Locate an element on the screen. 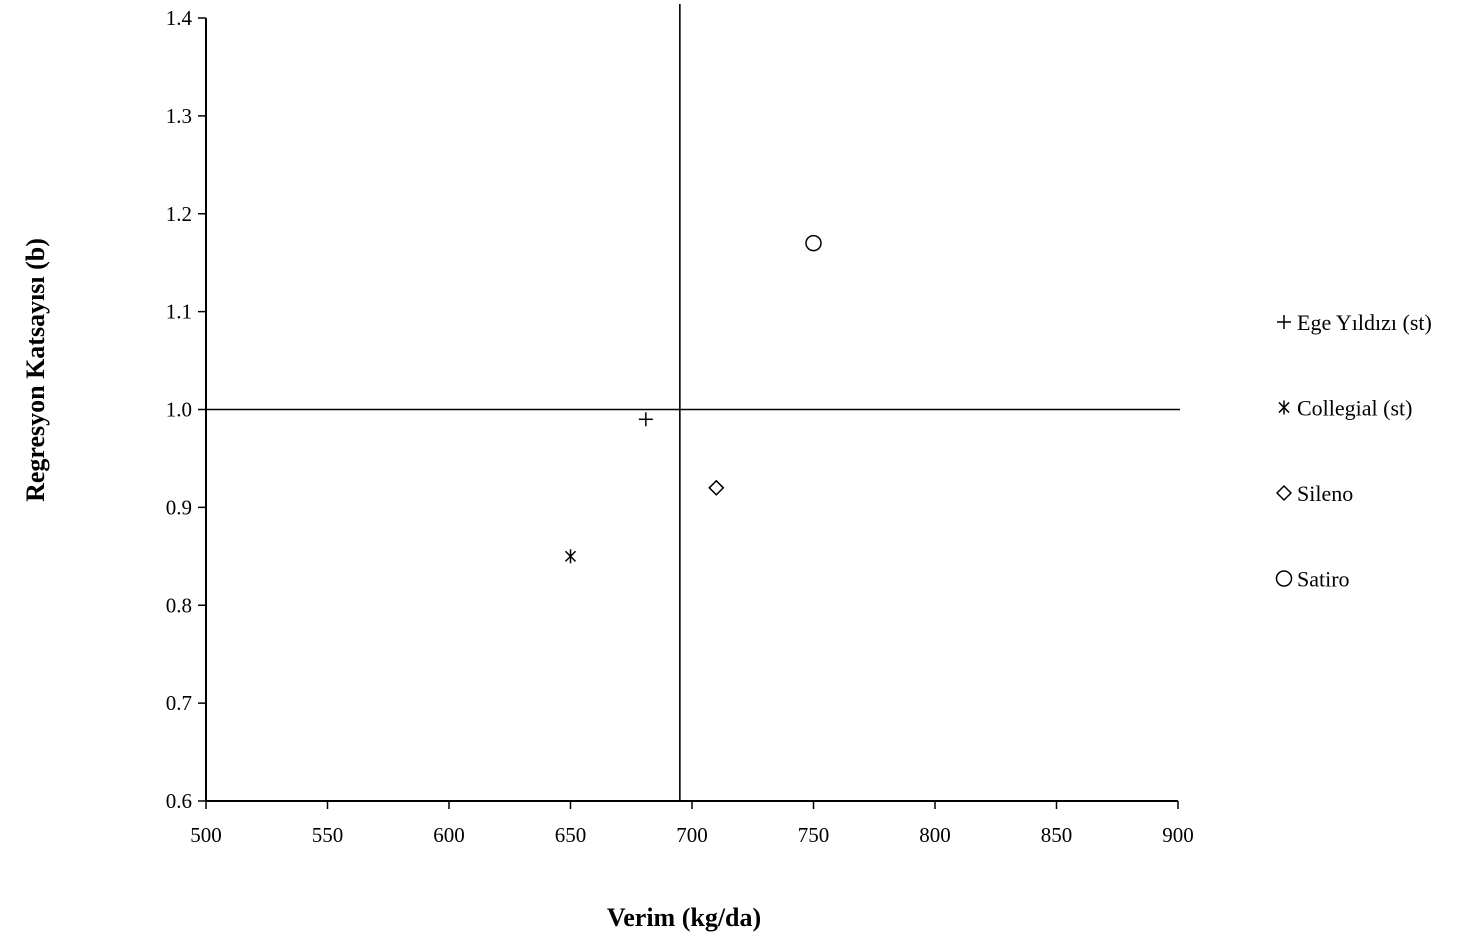 Image resolution: width=1468 pixels, height=942 pixels. legend-label: Collegial (st) is located at coordinates (1354, 408).